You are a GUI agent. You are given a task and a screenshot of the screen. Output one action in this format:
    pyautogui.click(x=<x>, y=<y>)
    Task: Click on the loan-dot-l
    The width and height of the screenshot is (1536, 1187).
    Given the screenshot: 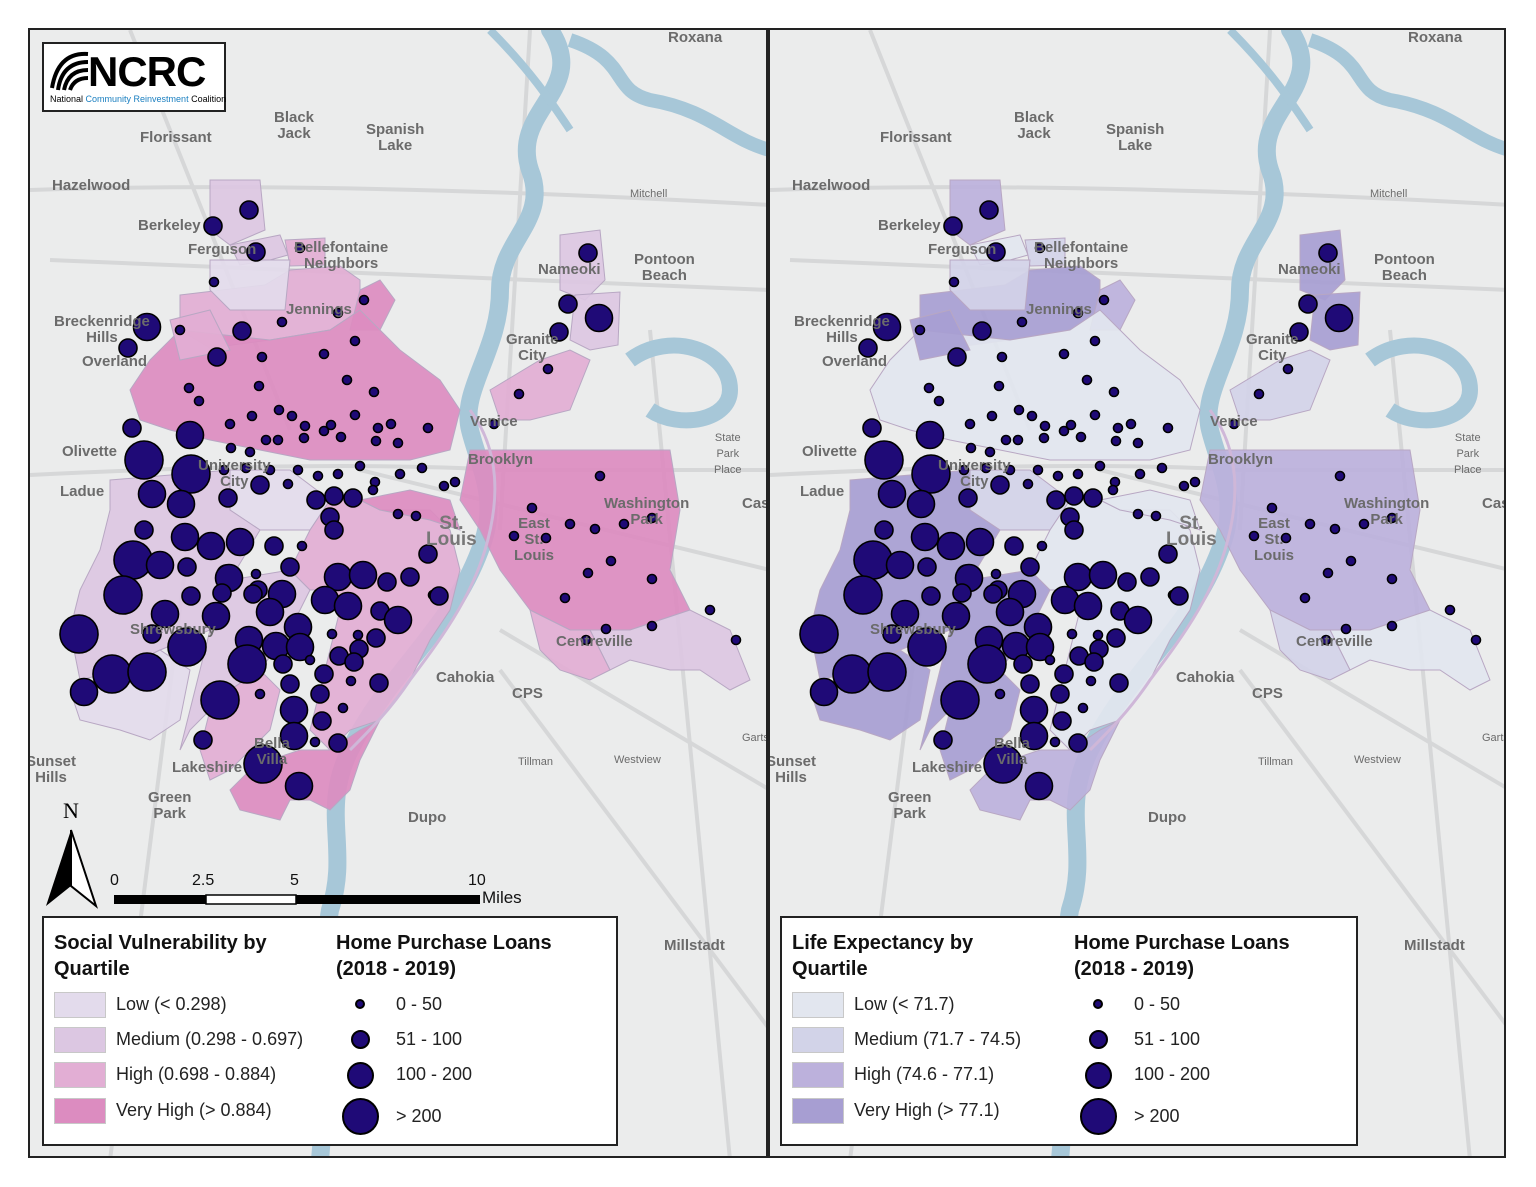 What is the action you would take?
    pyautogui.click(x=360, y=1116)
    